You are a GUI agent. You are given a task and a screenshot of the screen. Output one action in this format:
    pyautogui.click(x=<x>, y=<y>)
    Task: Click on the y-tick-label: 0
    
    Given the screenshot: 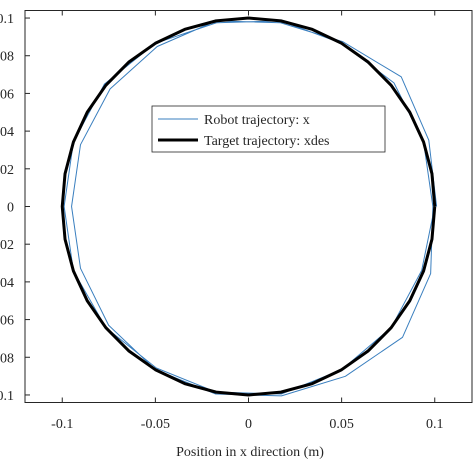 What is the action you would take?
    pyautogui.click(x=10, y=208)
    